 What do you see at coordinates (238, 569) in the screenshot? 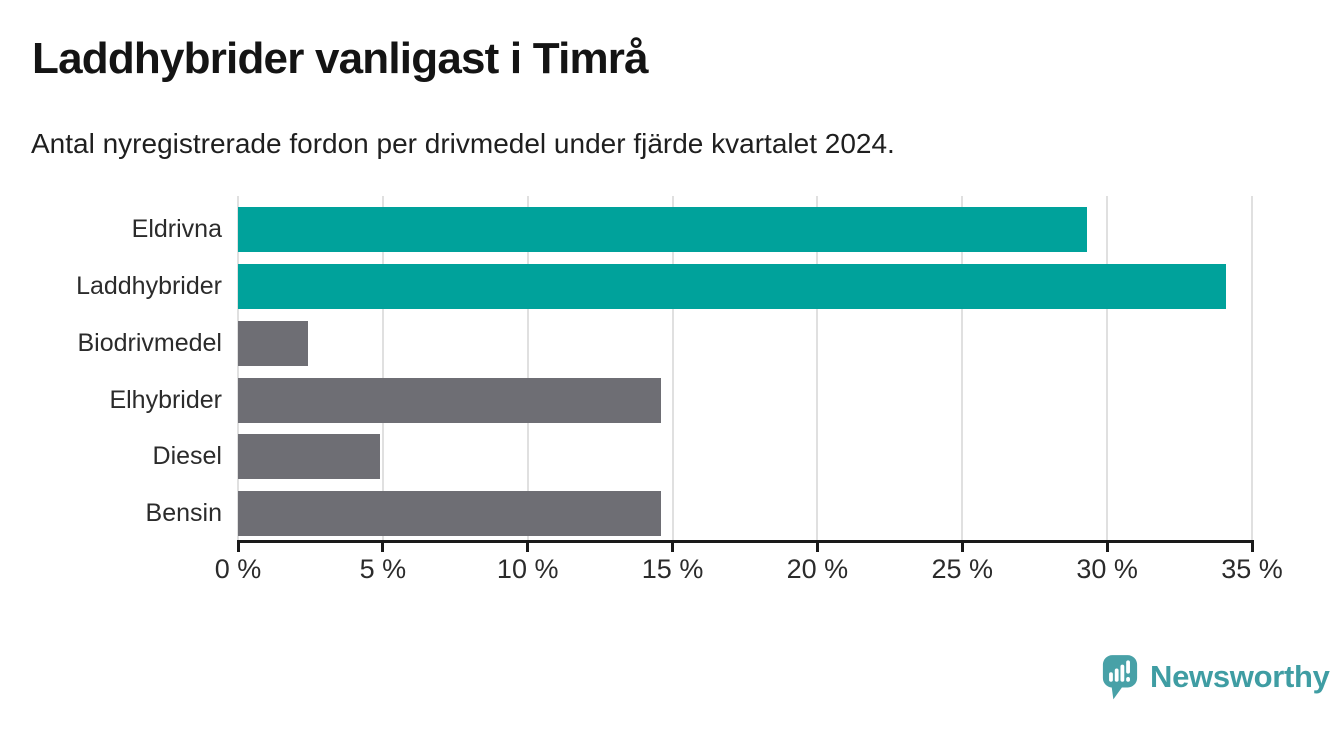
I see `x-tick-label-0: 0 %` at bounding box center [238, 569].